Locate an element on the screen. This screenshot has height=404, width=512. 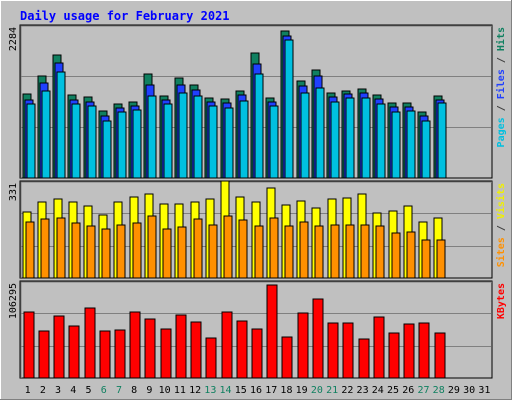
x-tick-label-day-26: 26 is located at coordinates (408, 390).